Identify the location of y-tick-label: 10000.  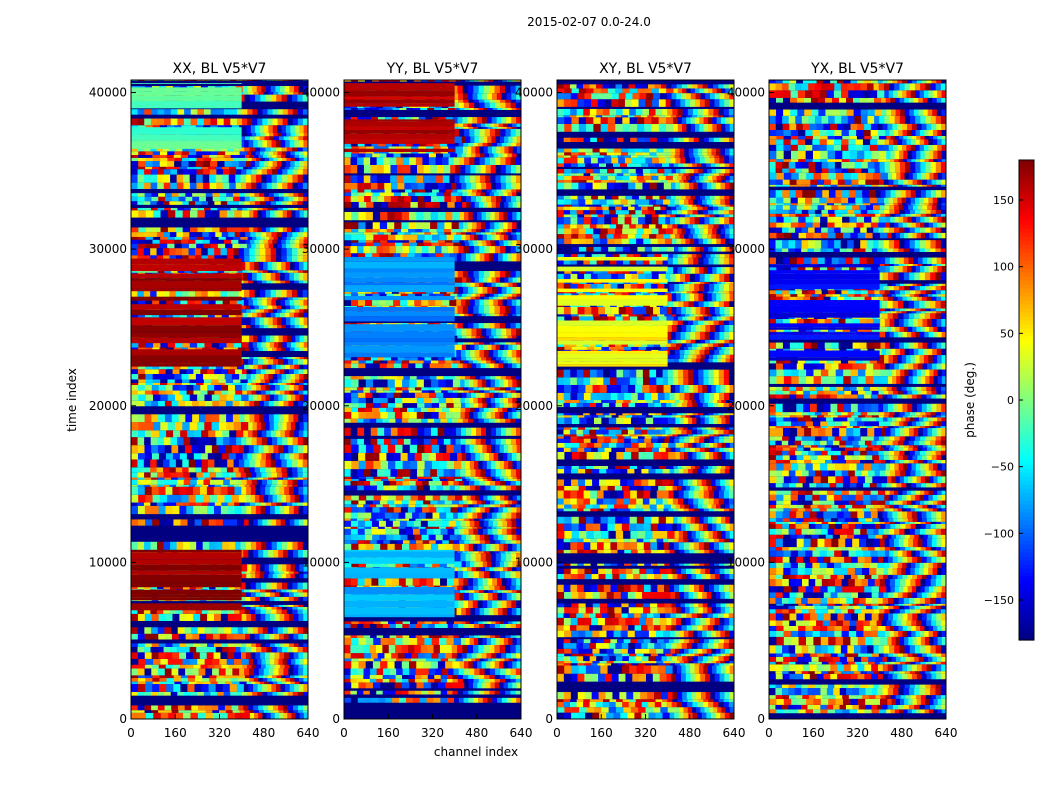
(108, 562).